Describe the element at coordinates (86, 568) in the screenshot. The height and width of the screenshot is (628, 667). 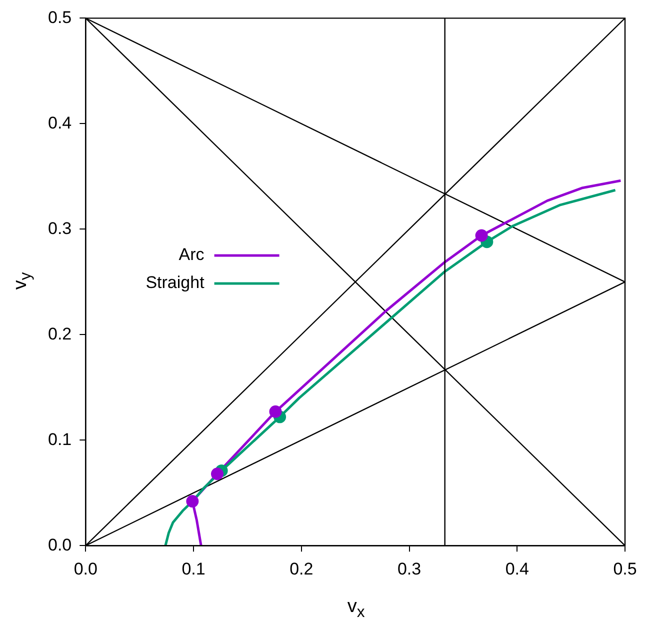
I see `x-tick-label: 0.0` at that location.